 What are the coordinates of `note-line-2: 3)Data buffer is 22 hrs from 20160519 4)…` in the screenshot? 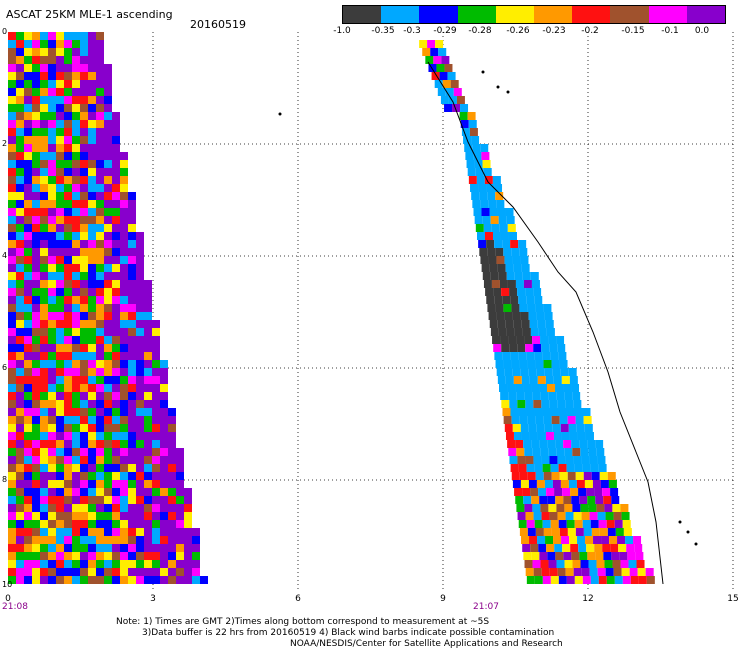 It's located at (348, 633).